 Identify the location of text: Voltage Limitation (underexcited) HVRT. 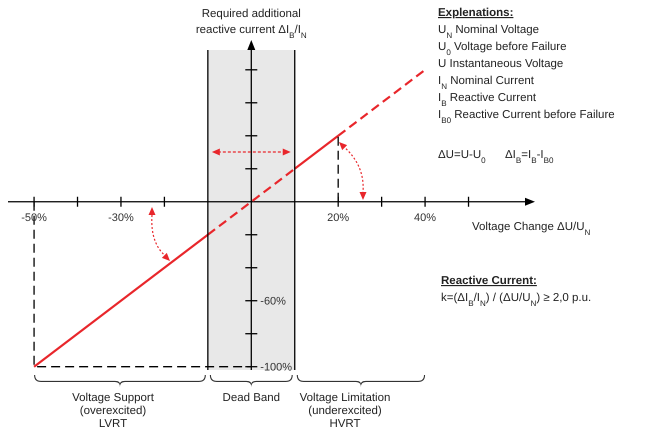
(345, 411).